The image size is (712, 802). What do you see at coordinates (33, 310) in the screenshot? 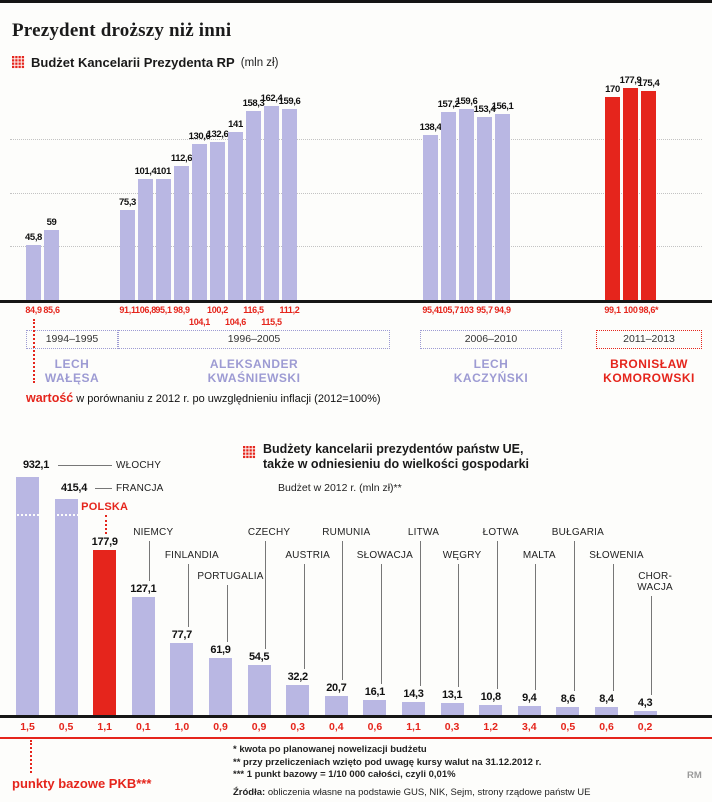
I see `chart1-inflation-value: 84,9` at bounding box center [33, 310].